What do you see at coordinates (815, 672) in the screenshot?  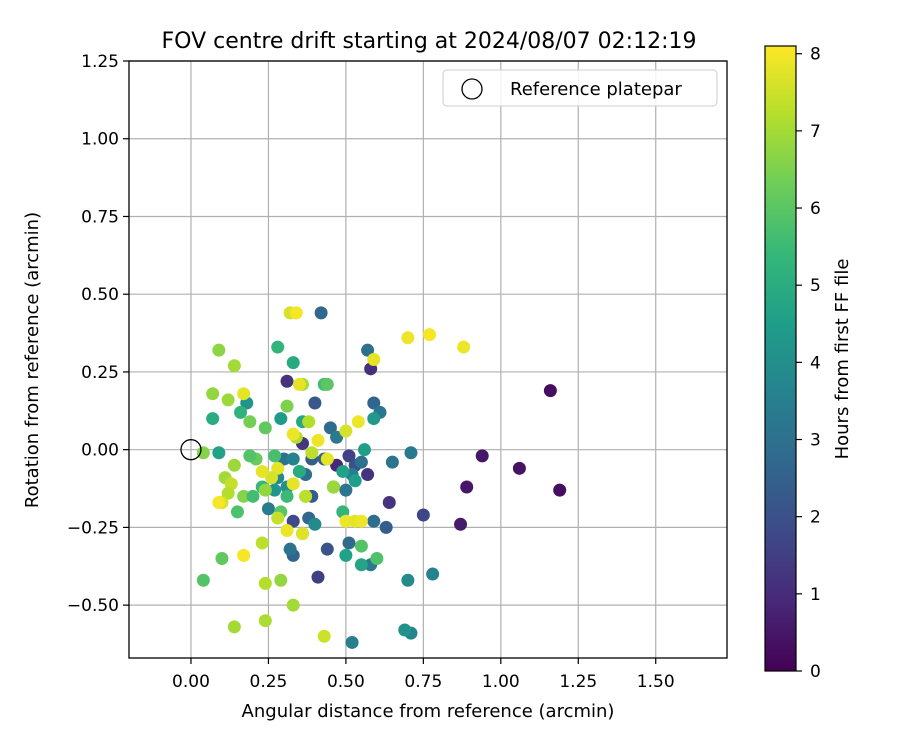 I see `colorbar-tick-label: 0` at bounding box center [815, 672].